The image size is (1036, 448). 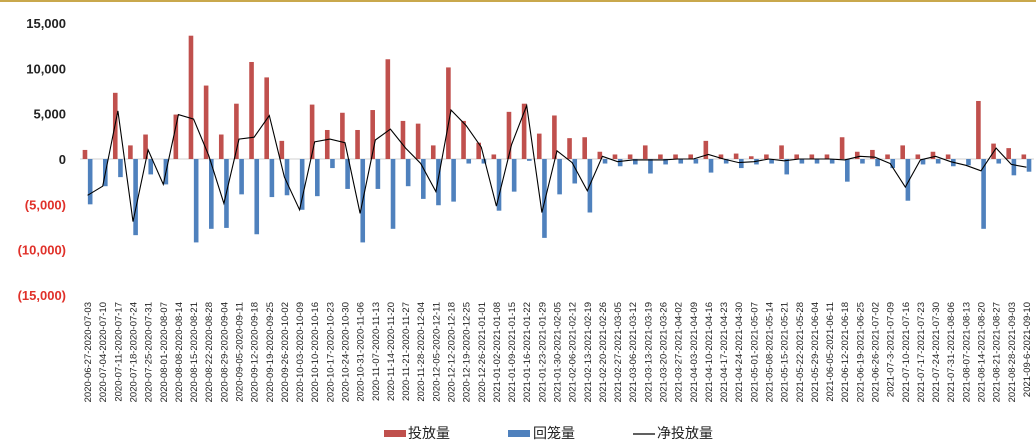 What do you see at coordinates (164, 352) in the screenshot?
I see `x-tick-label: 2020-08-01-2020-08-07` at bounding box center [164, 352].